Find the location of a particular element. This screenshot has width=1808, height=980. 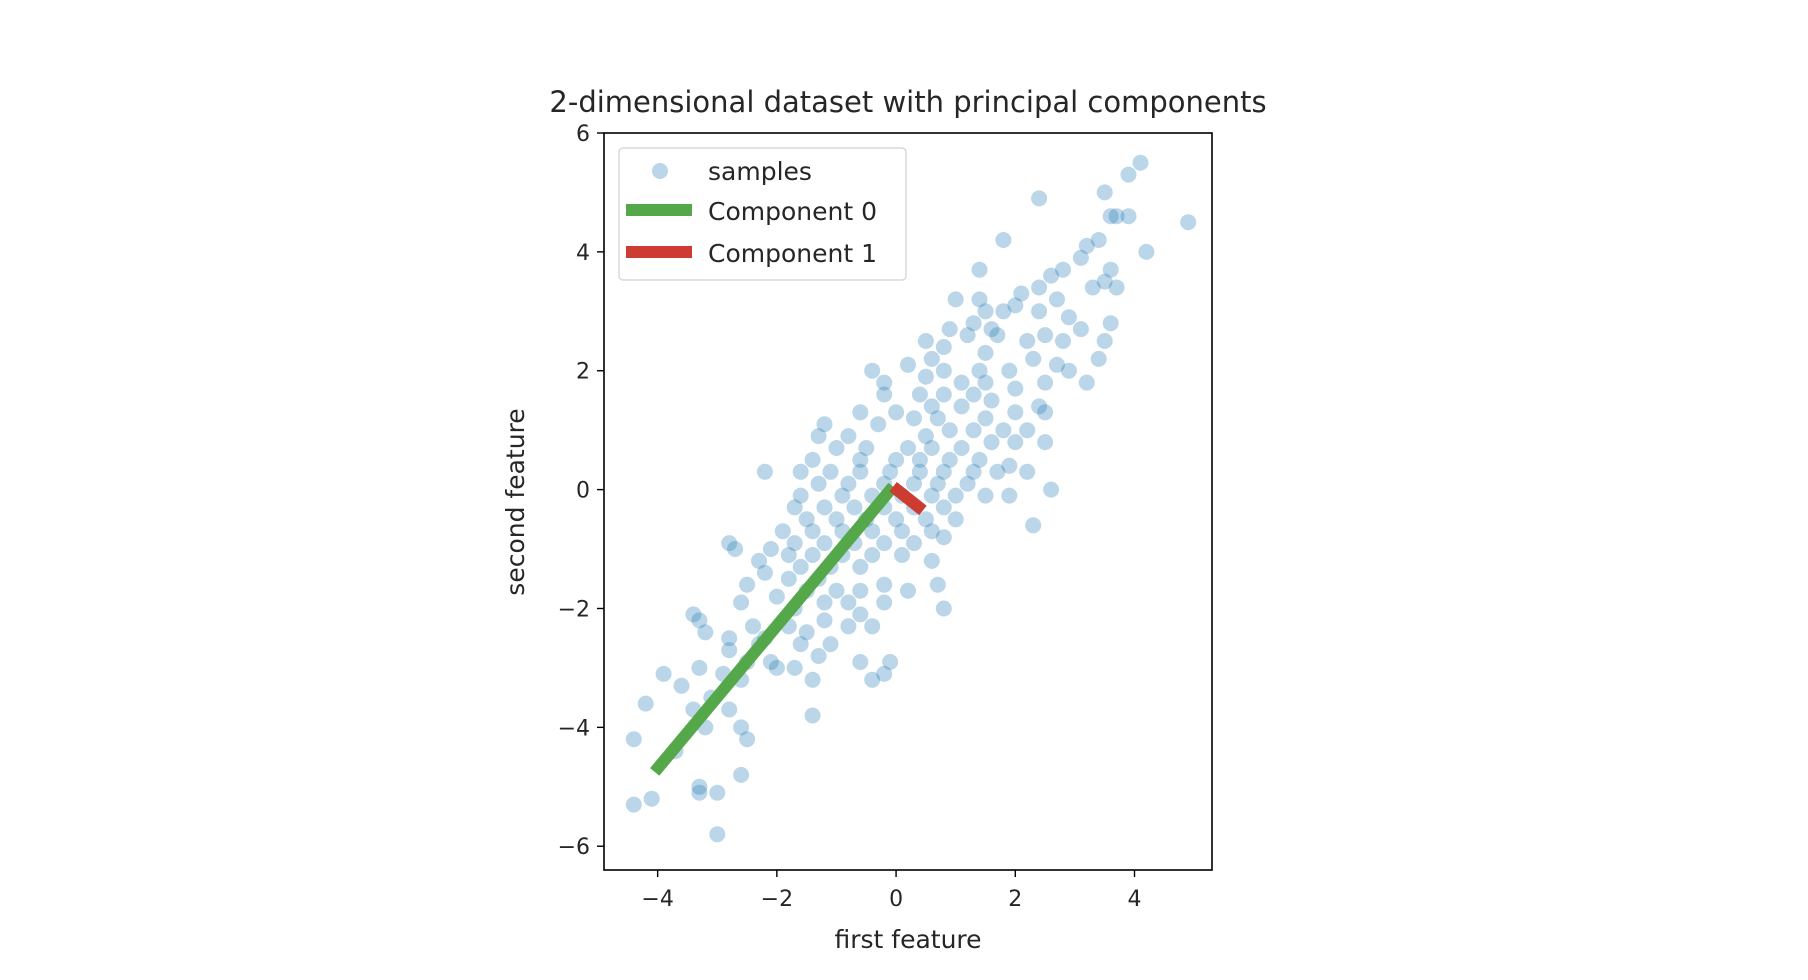

x-tick-label: 2 is located at coordinates (1015, 899).